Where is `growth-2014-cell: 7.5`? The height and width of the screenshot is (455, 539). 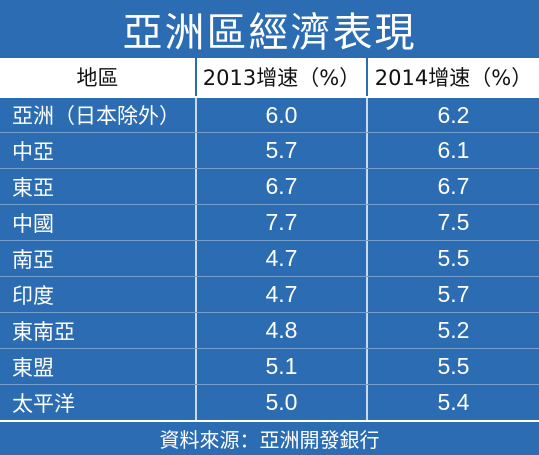 growth-2014-cell: 7.5 is located at coordinates (453, 222).